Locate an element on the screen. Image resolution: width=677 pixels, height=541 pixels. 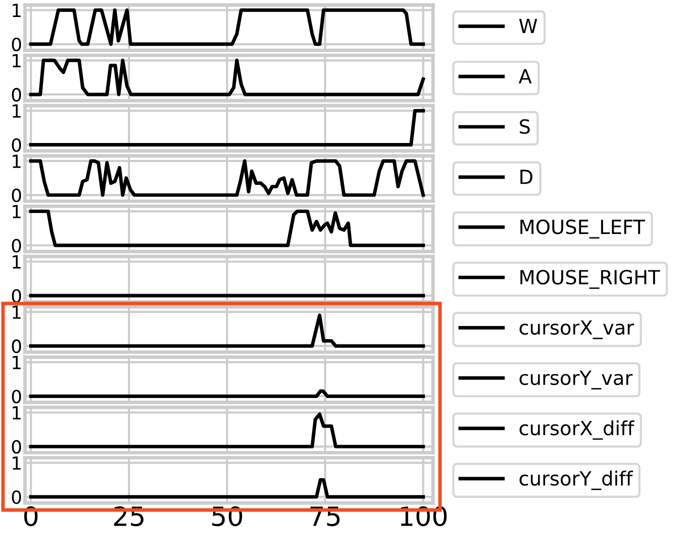
legend-label: cursorY_diff is located at coordinates (576, 480).